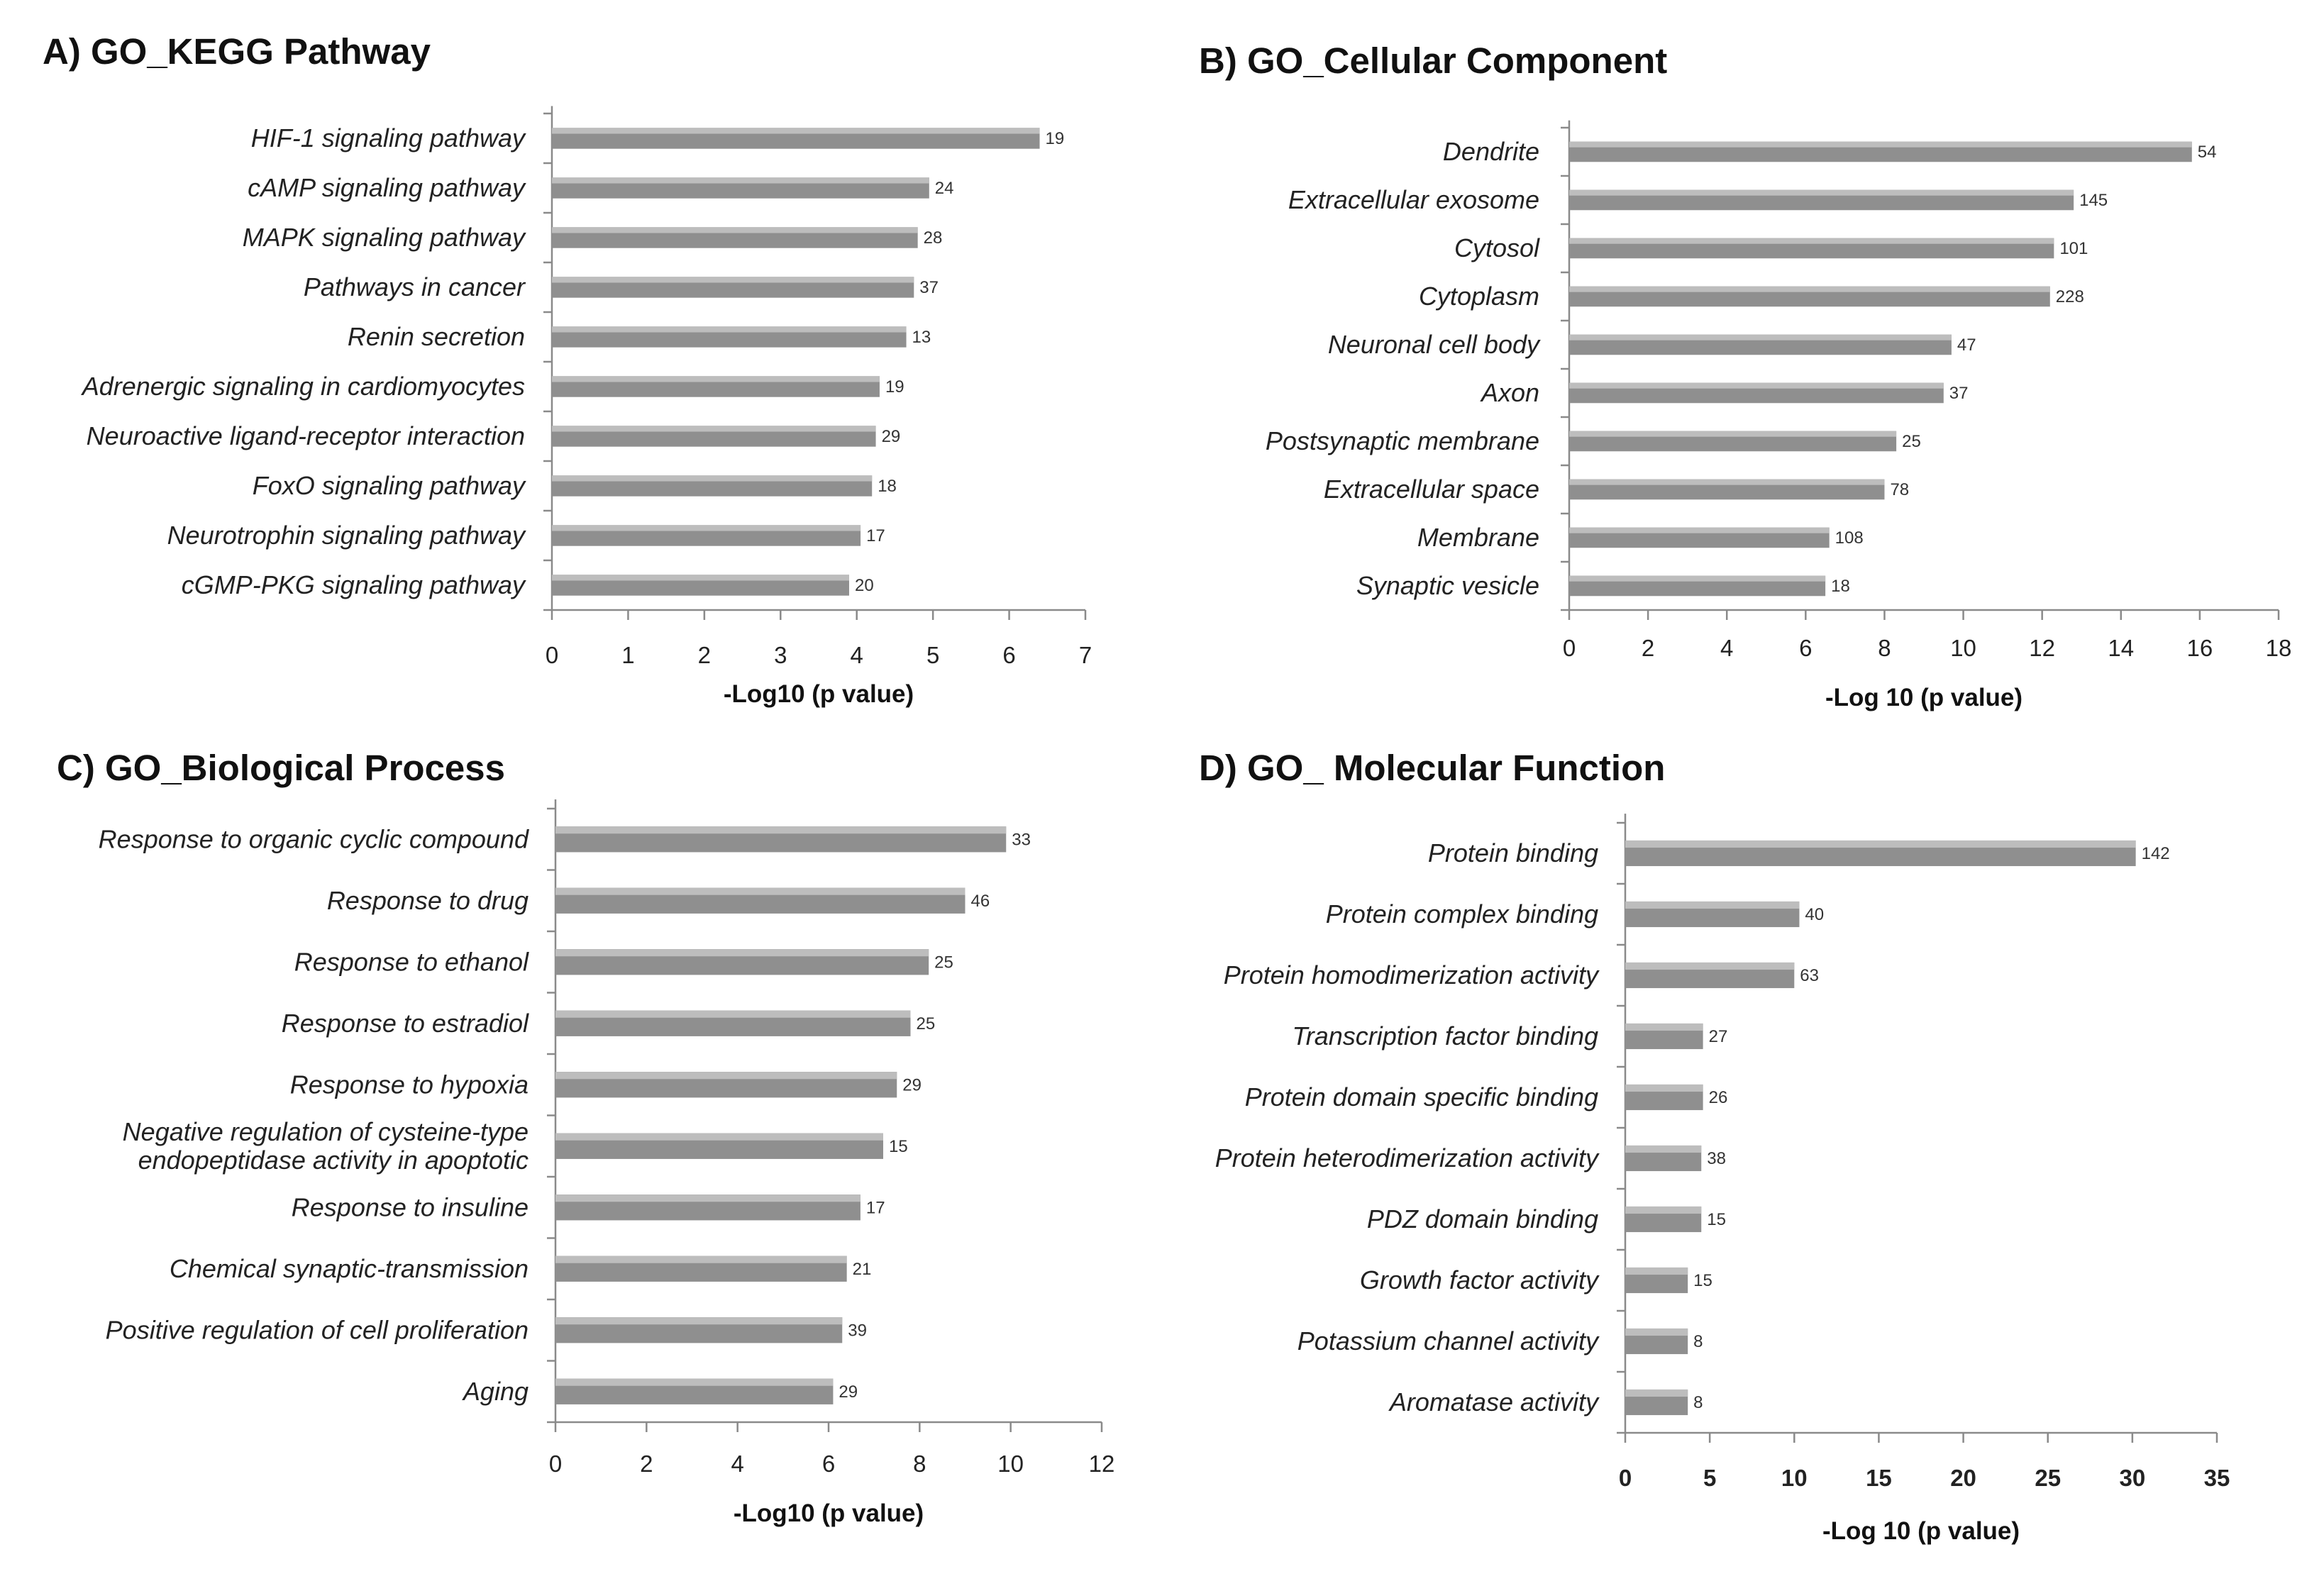 The image size is (2324, 1569). Describe the element at coordinates (1849, 538) in the screenshot. I see `data-label: 108` at that location.